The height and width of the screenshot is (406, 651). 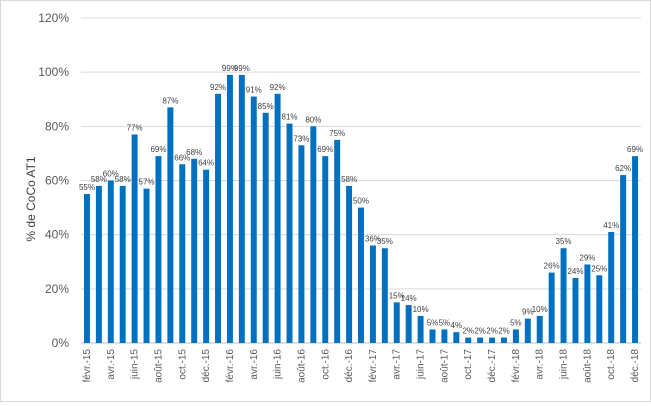 I want to click on data-label: 25%, so click(x=599, y=268).